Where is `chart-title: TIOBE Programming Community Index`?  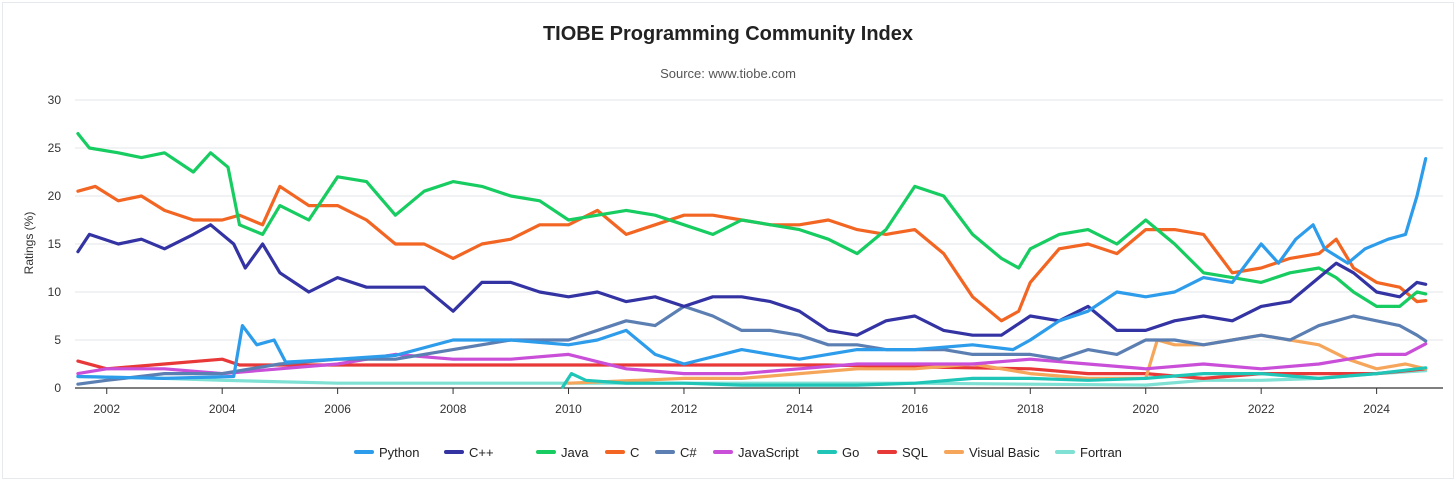 chart-title: TIOBE Programming Community Index is located at coordinates (728, 34).